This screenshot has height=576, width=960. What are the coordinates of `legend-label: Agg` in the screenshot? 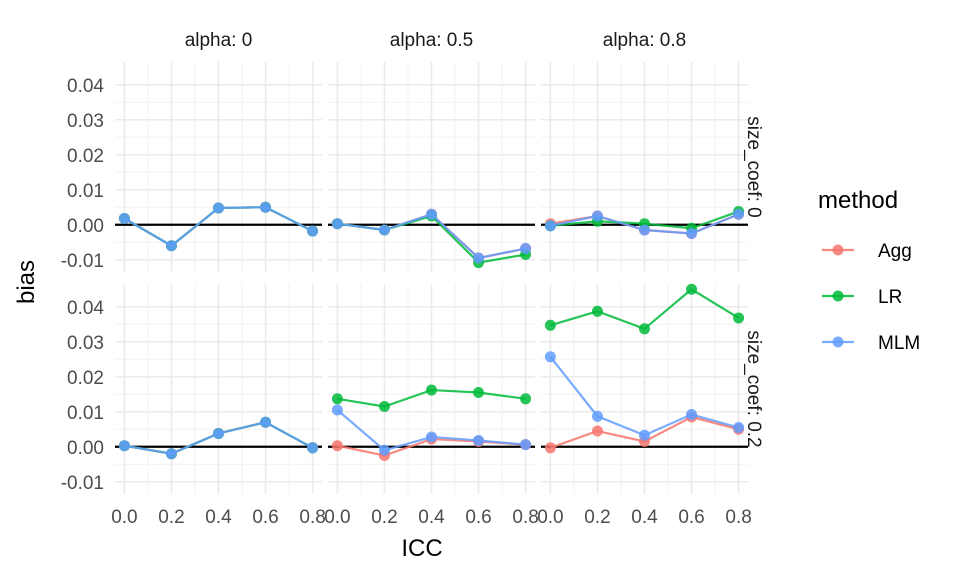 It's located at (895, 251).